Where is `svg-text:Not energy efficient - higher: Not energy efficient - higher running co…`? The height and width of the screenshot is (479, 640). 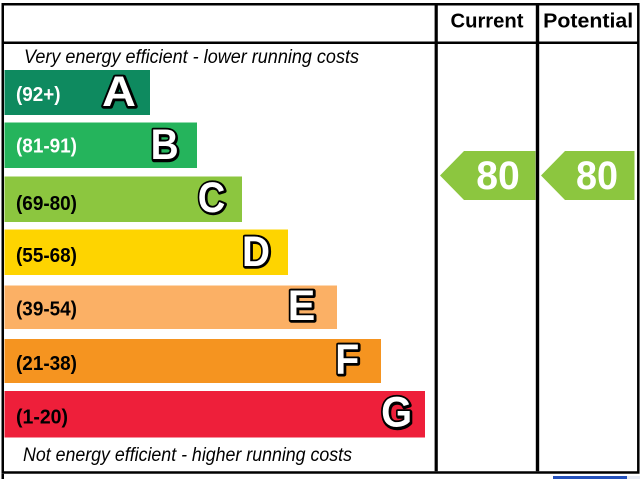 svg-text:Not energy efficient - higher: Not energy efficient - higher running co… is located at coordinates (187, 455).